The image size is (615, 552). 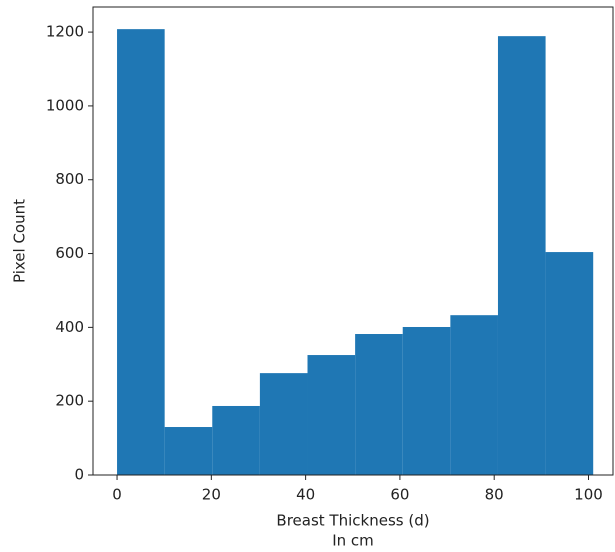 I want to click on x-axis-label: Breast Thickness (d), so click(x=352, y=521).